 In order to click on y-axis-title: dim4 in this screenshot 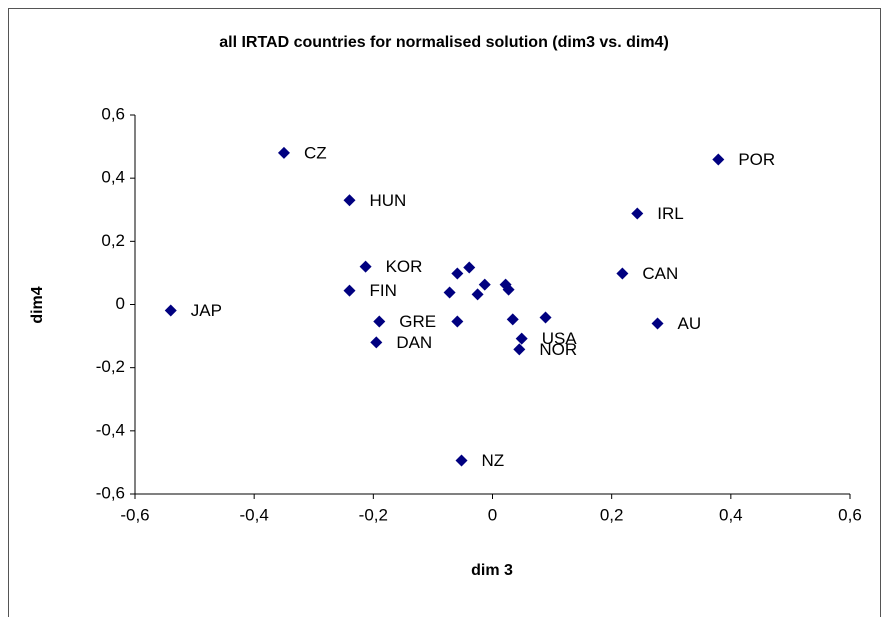, I will do `click(37, 304)`.